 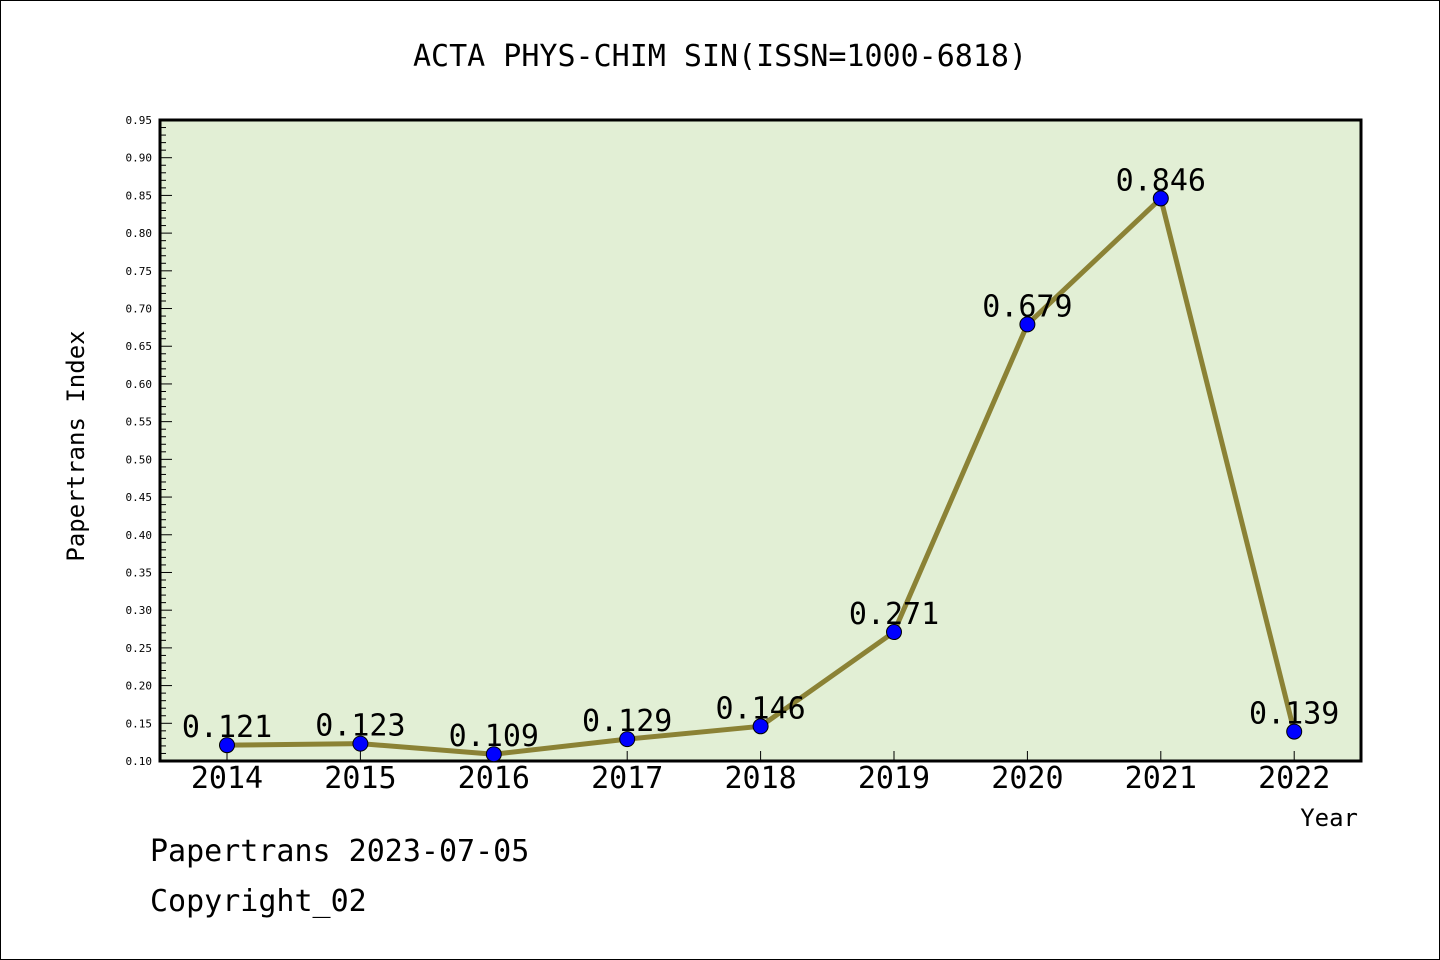 What do you see at coordinates (139, 309) in the screenshot?
I see `y-tick-label: 0.70` at bounding box center [139, 309].